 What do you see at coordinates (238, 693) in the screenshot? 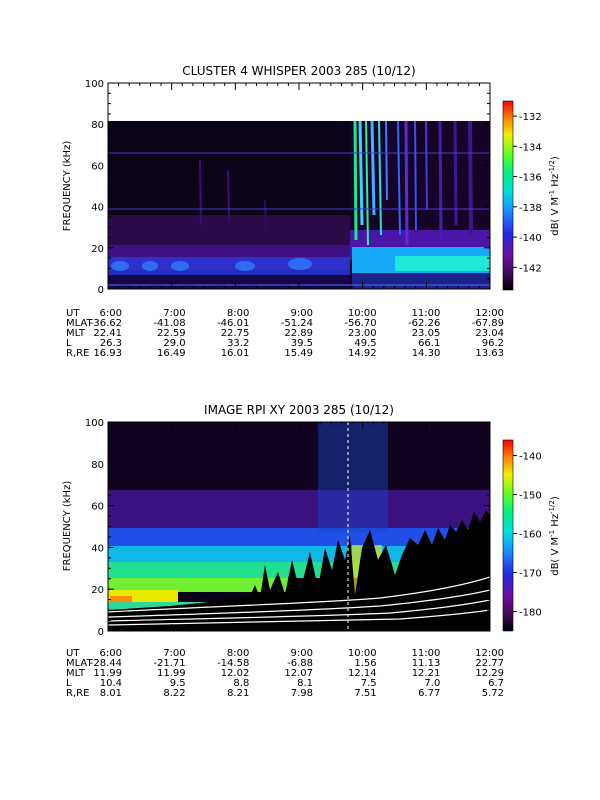
I see `ephemeris-value: 8.21` at bounding box center [238, 693].